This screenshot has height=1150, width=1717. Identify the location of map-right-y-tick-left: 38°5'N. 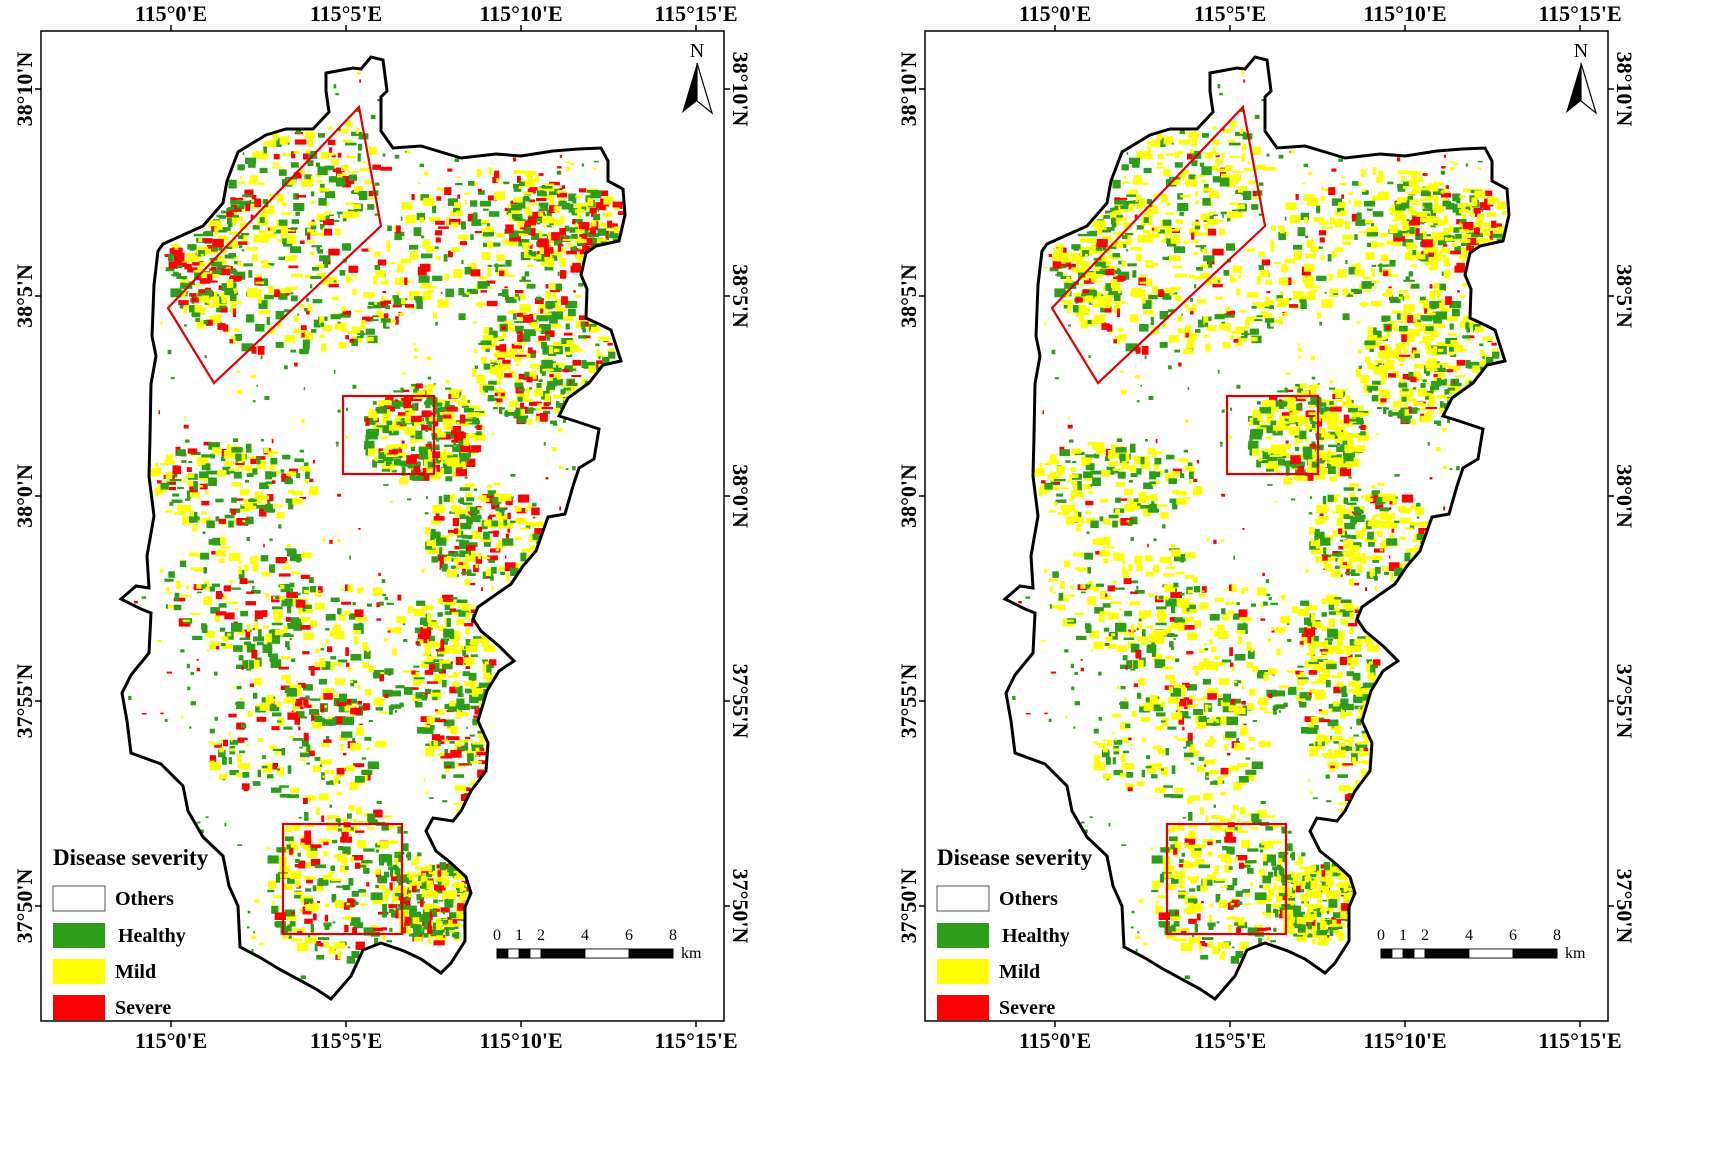
(908, 296).